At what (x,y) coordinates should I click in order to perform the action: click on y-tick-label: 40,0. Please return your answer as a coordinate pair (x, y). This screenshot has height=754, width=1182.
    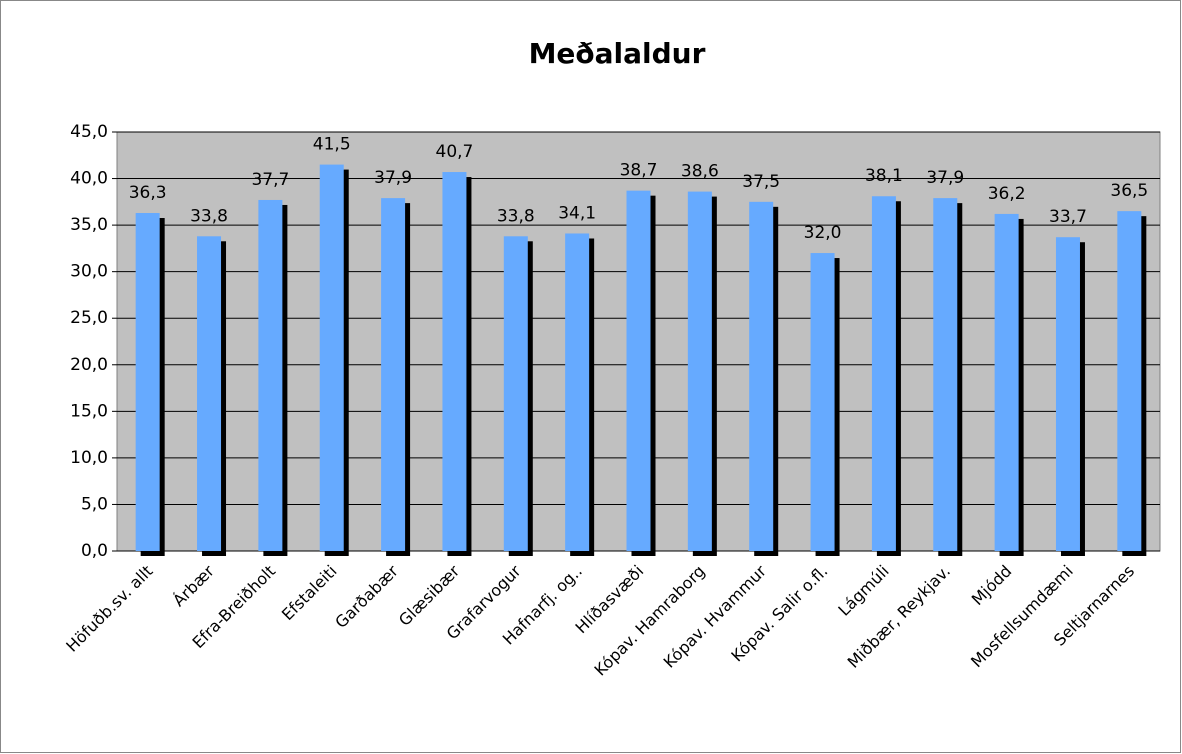
    Looking at the image, I should click on (89, 179).